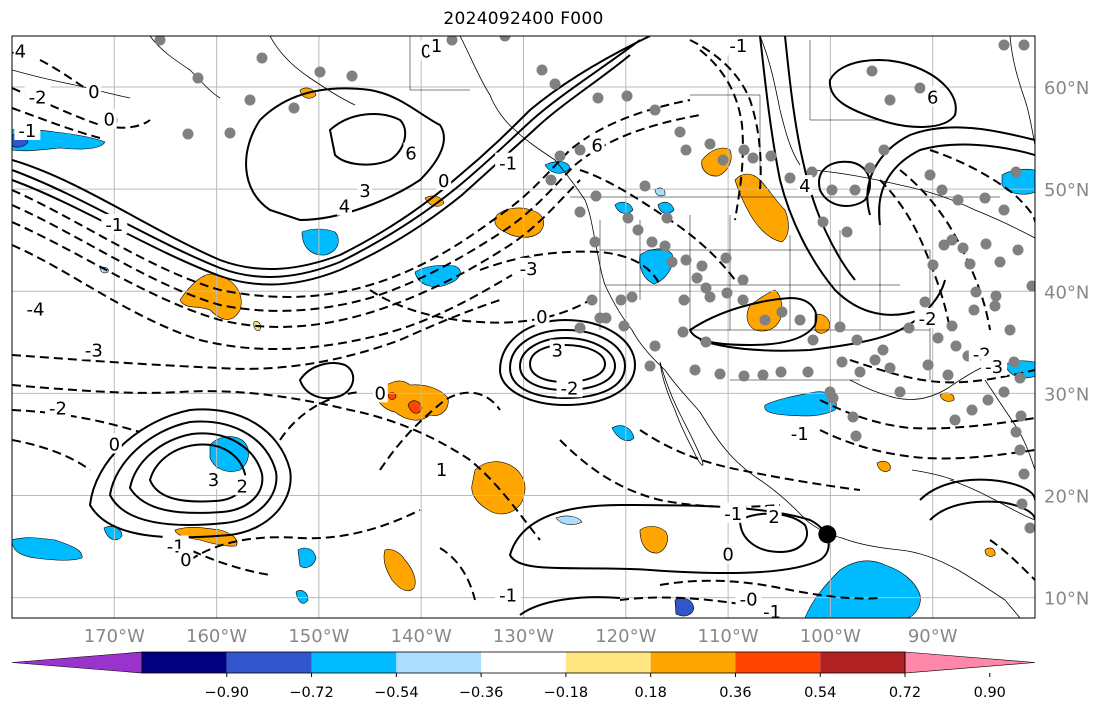 This screenshot has width=1105, height=712. What do you see at coordinates (994, 367) in the screenshot?
I see `contour-label: -3` at bounding box center [994, 367].